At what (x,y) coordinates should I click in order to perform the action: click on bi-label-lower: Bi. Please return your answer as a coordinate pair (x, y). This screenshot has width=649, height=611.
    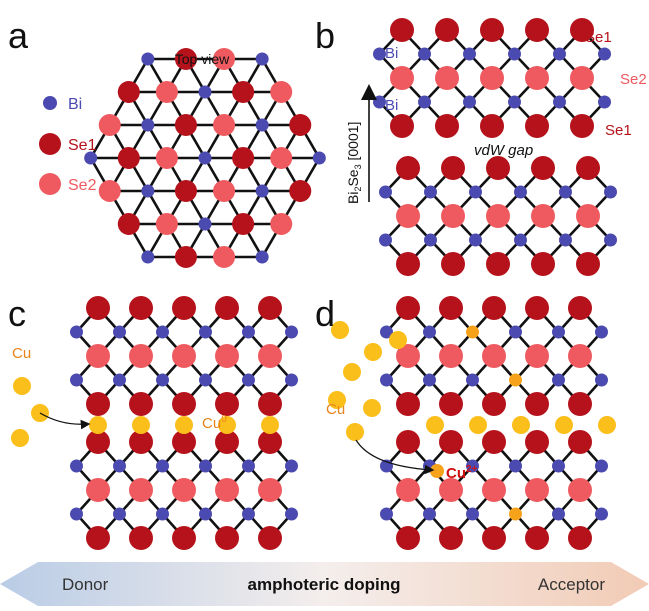
    Looking at the image, I should click on (391, 105).